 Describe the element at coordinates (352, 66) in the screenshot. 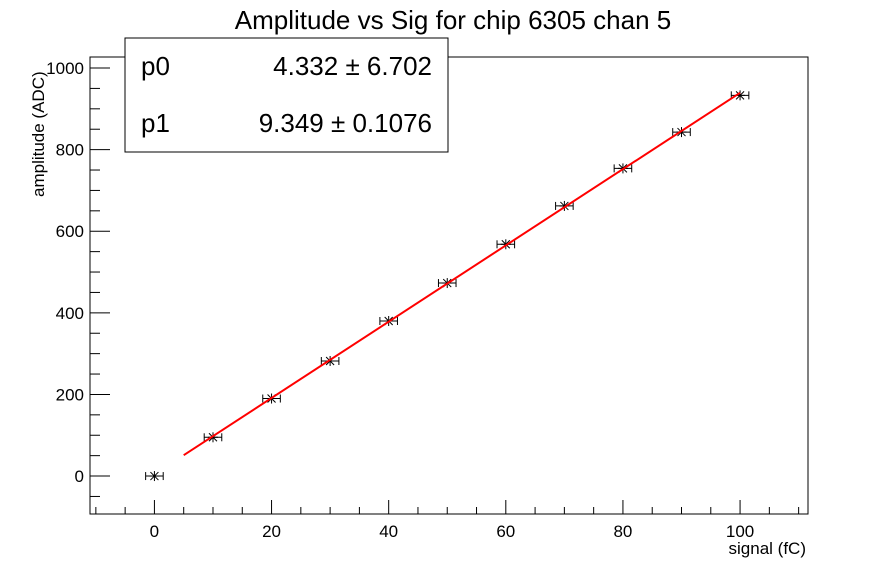

I see `stats-value: 4.332 ± 6.702` at that location.